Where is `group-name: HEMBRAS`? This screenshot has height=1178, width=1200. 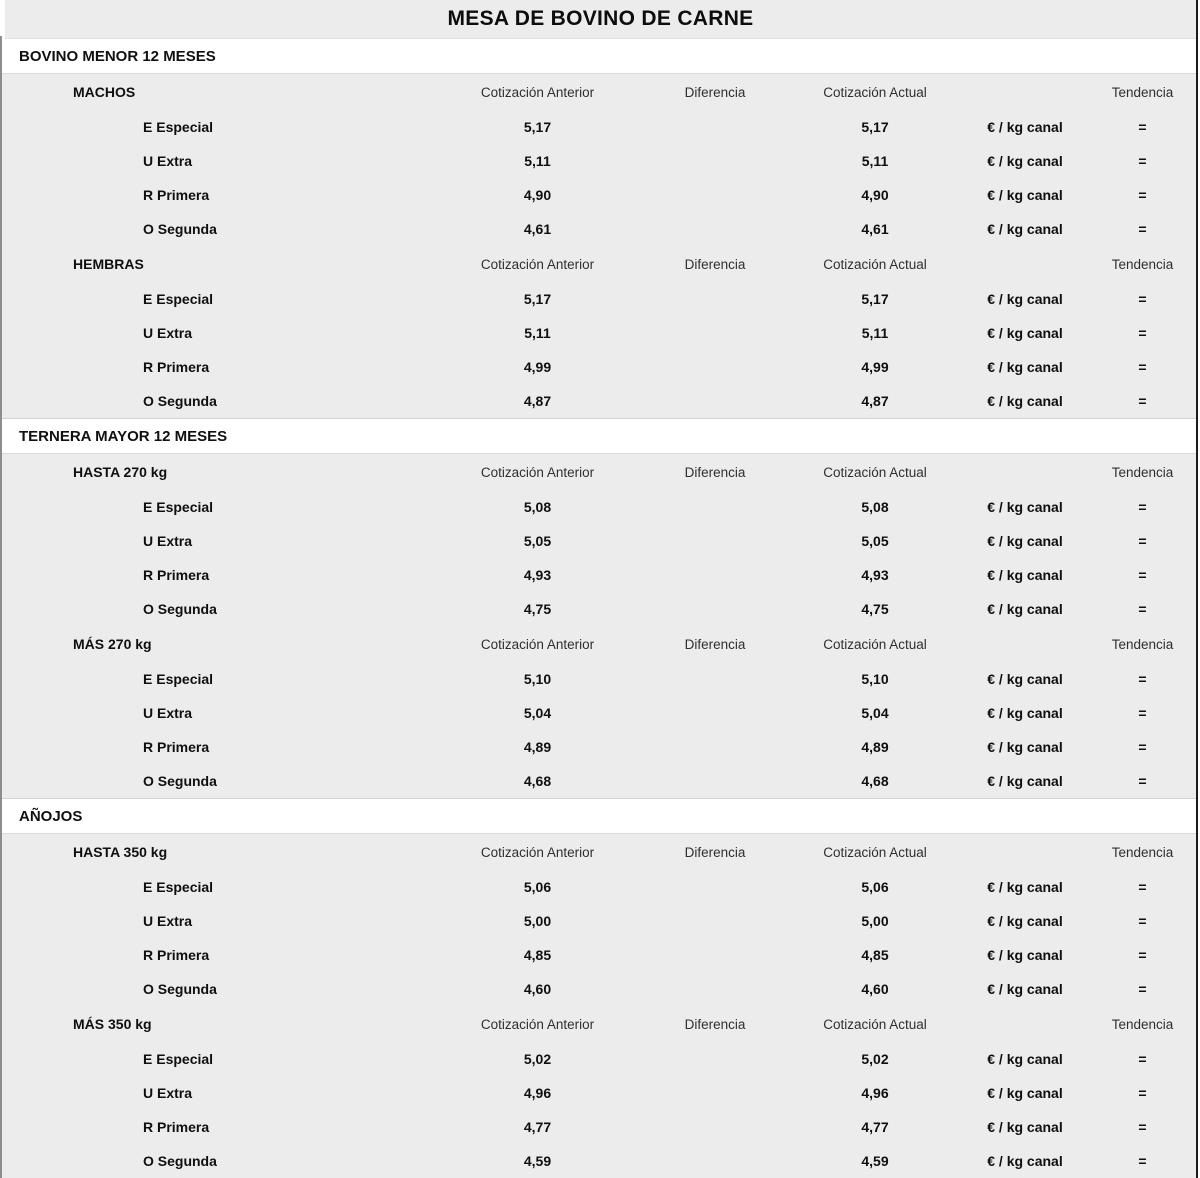
group-name: HEMBRAS is located at coordinates (108, 264).